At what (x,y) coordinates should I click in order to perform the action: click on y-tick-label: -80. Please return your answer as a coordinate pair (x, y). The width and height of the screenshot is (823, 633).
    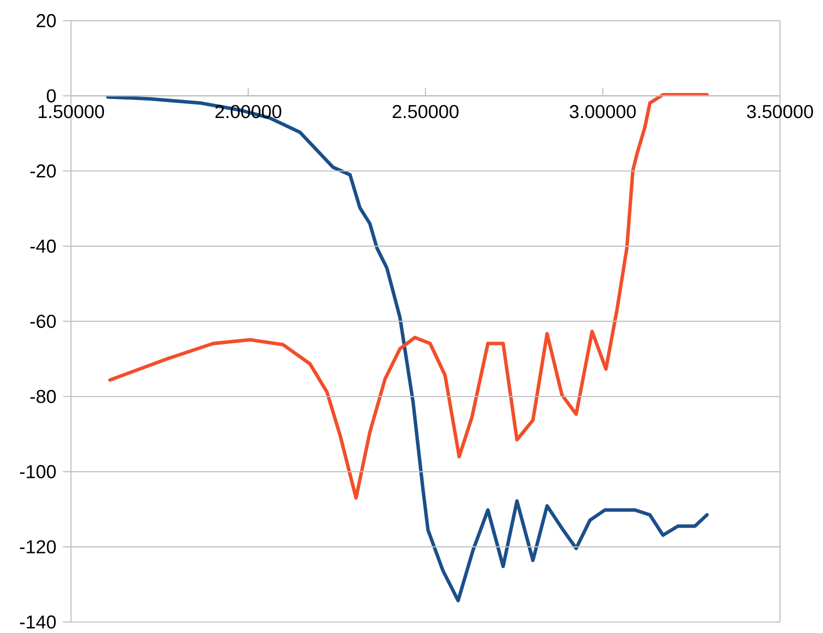
    Looking at the image, I should click on (43, 397).